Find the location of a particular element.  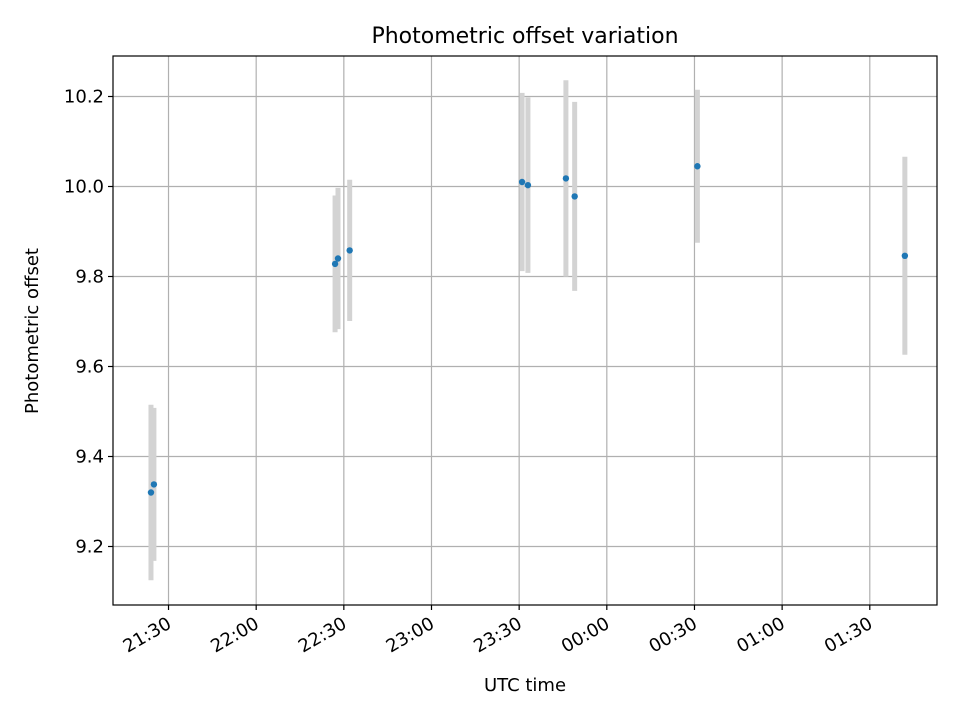

y-tick-label: 9.2 is located at coordinates (89, 547).